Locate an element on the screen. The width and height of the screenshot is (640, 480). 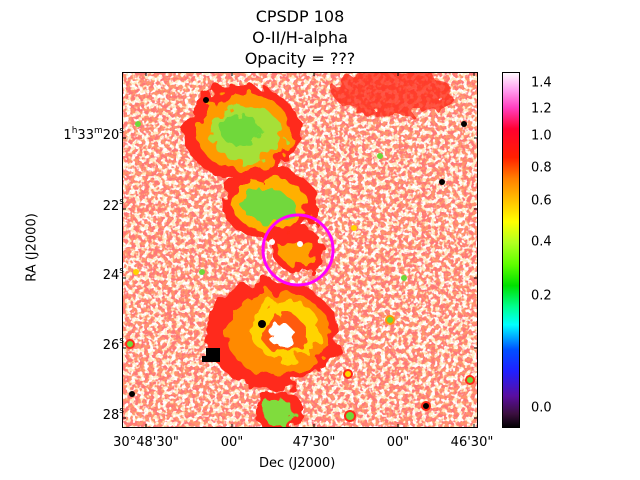
y-tick-label-3: 26s is located at coordinates (113, 344).